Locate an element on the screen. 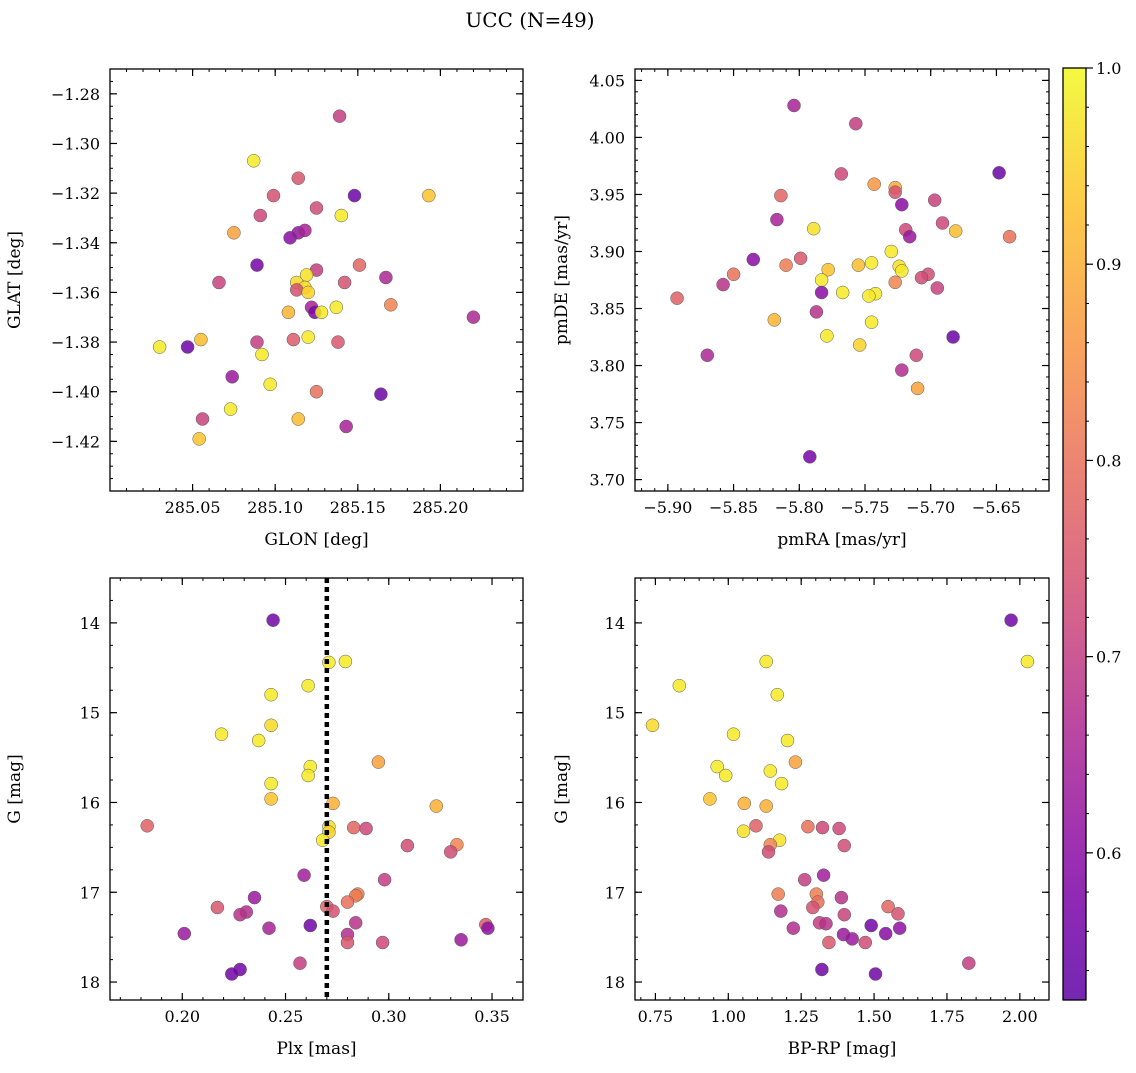 This screenshot has height=1073, width=1136. y-axis-label: G [mag] is located at coordinates (15, 788).